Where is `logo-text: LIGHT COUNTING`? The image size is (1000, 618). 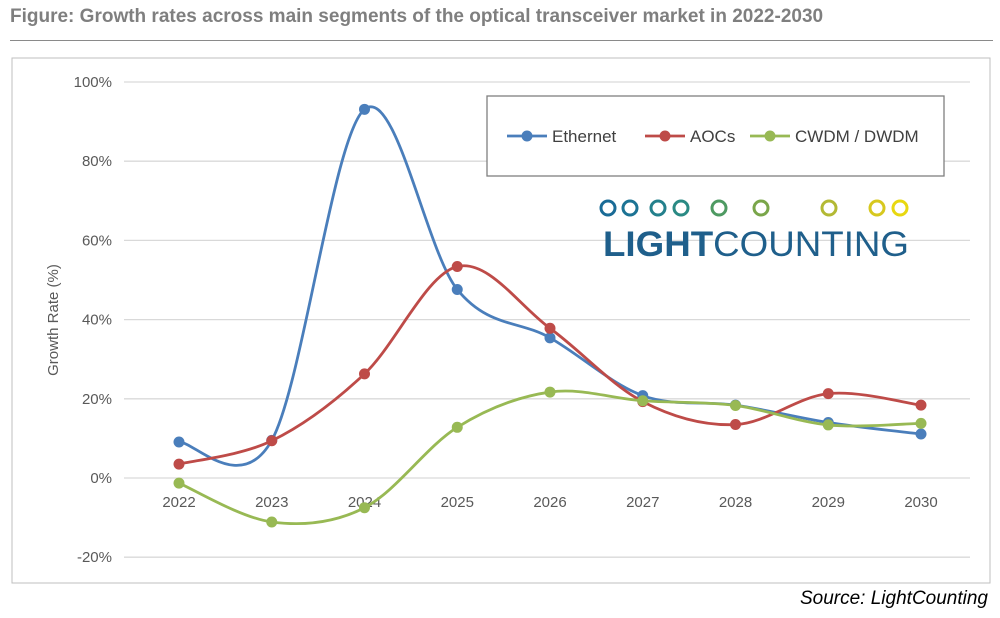
logo-text: LIGHT COUNTING is located at coordinates (756, 244).